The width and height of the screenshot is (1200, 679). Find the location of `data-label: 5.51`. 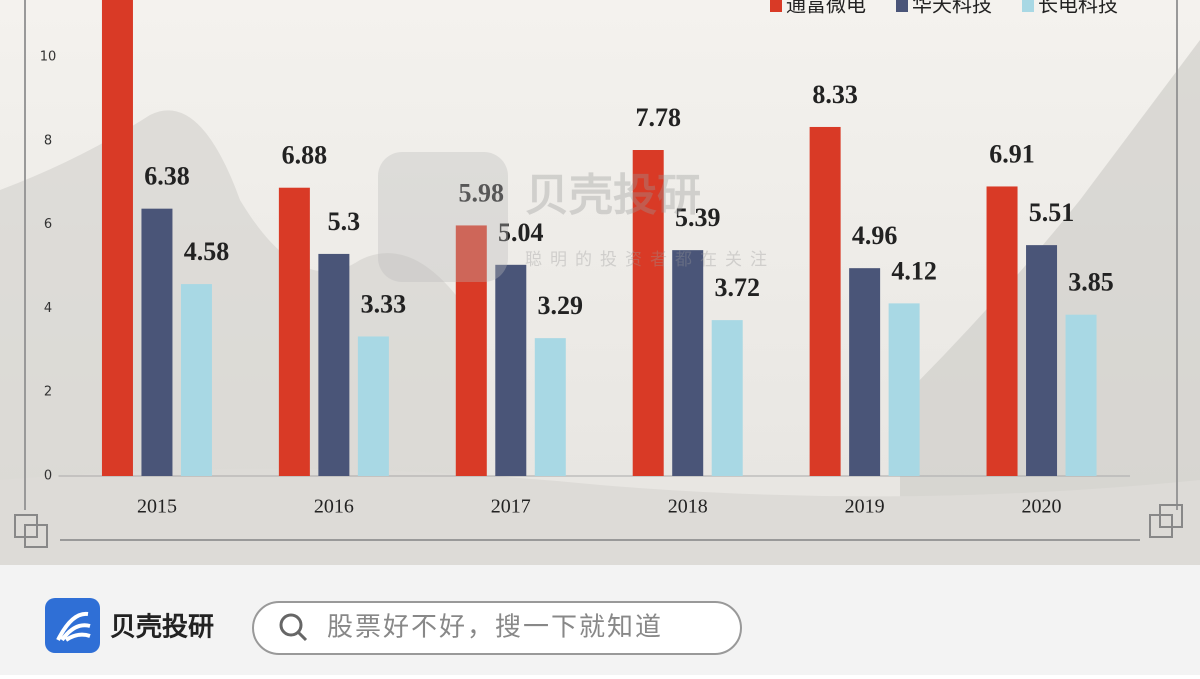

data-label: 5.51 is located at coordinates (1052, 212).